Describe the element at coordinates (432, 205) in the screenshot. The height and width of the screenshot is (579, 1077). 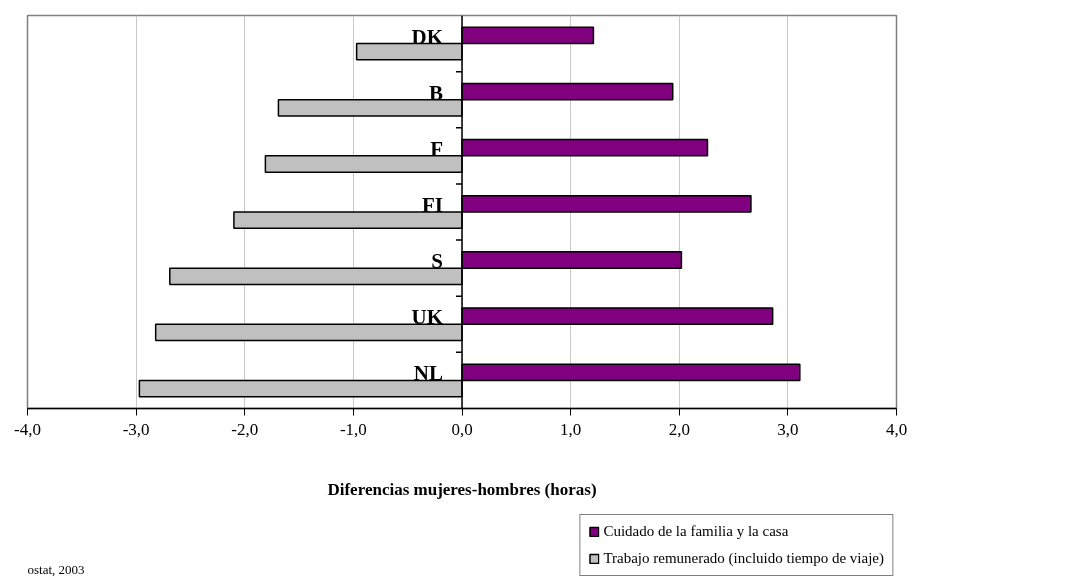
I see `y-tick-label: FI` at that location.